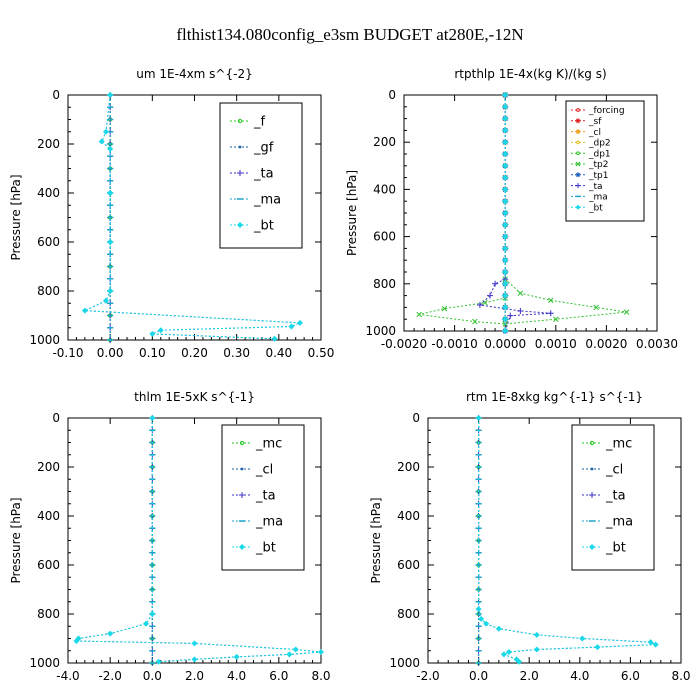 The width and height of the screenshot is (700, 700). Describe the element at coordinates (194, 676) in the screenshot. I see `x-tick-label: 2.0` at that location.